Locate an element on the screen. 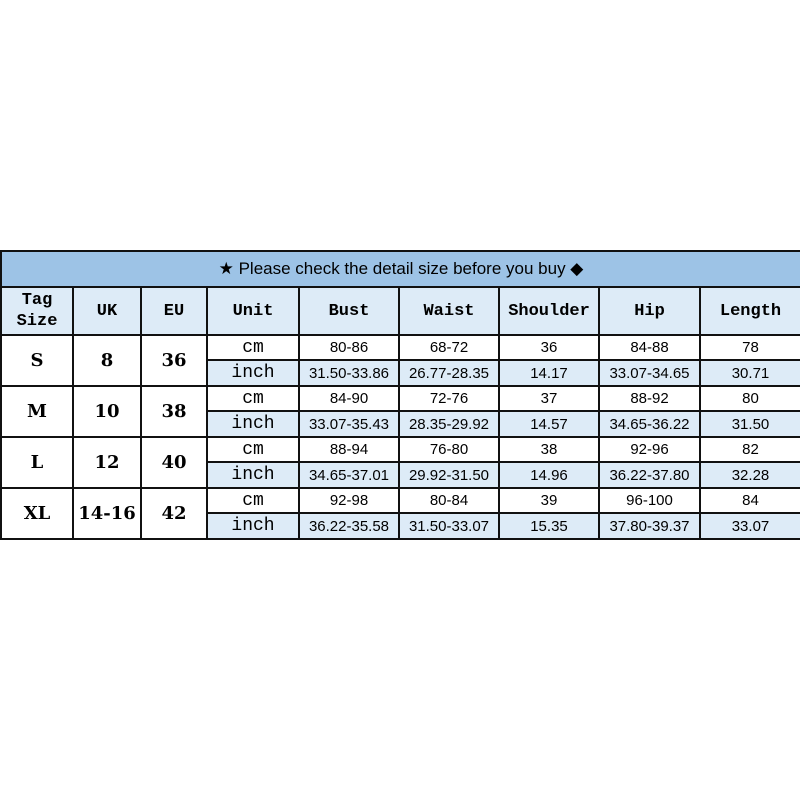 This screenshot has height=800, width=800. shoulder-cell: 14.96 is located at coordinates (549, 475).